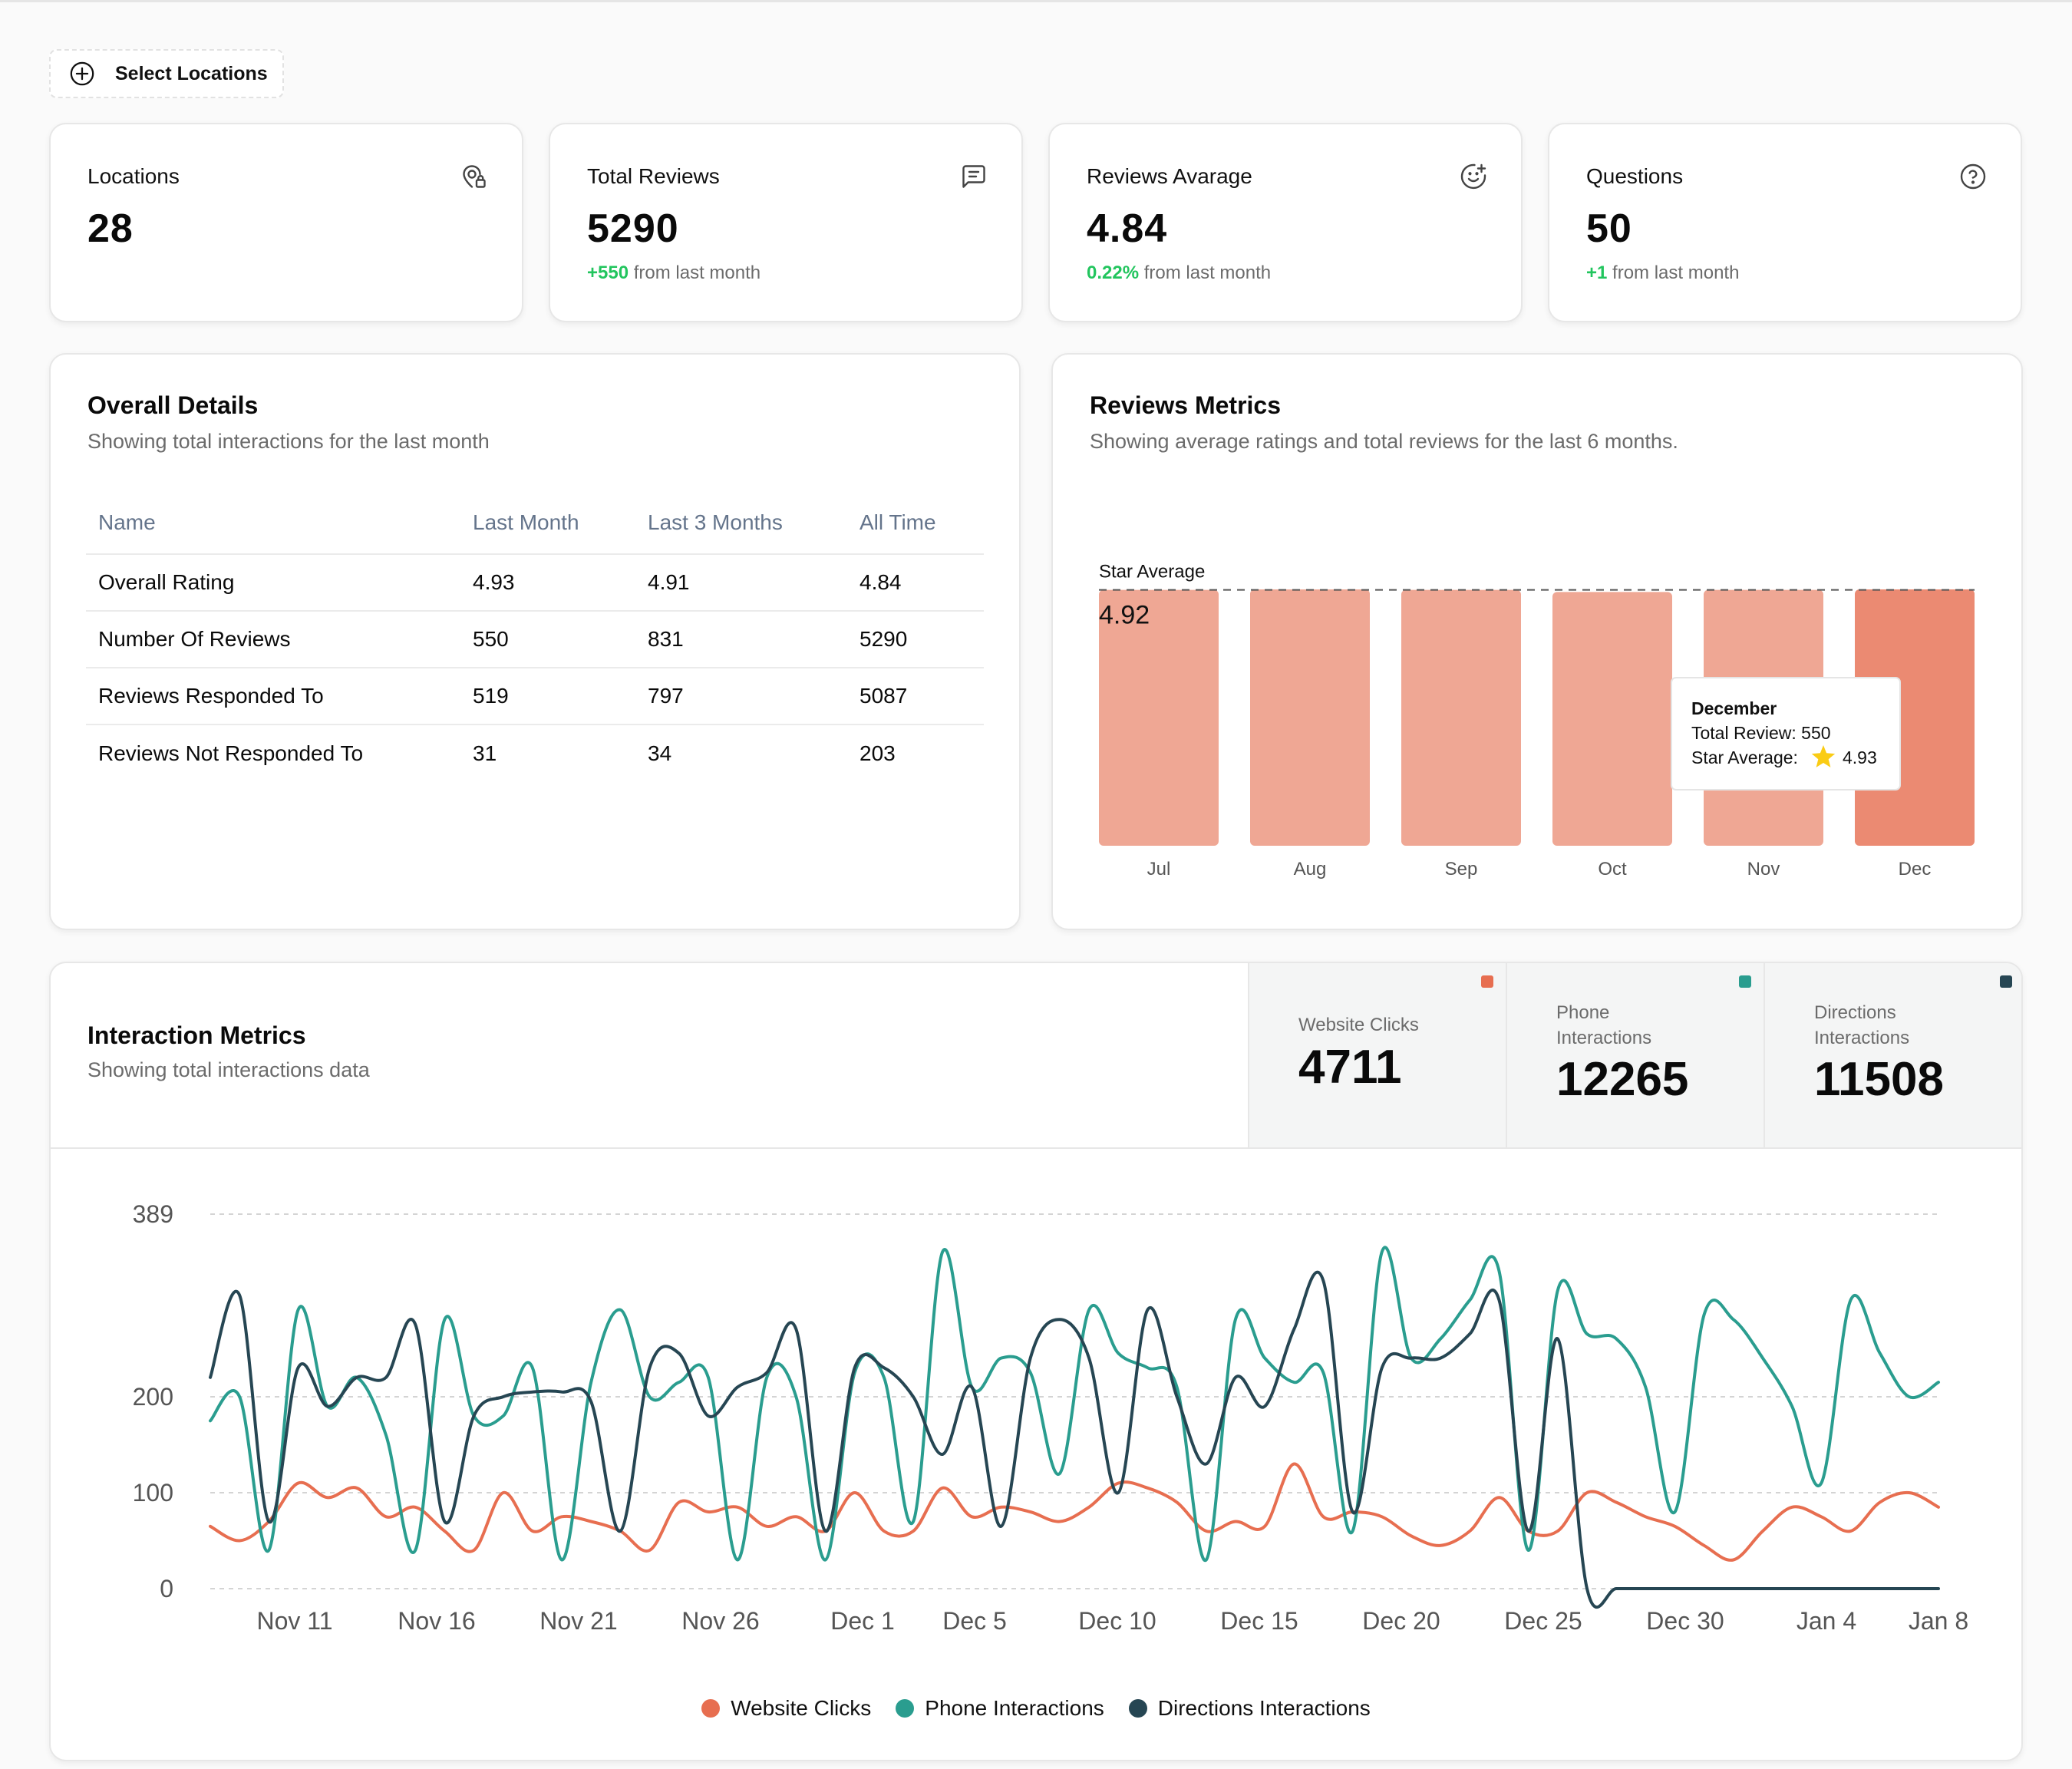  I want to click on bar-sep, so click(1461, 717).